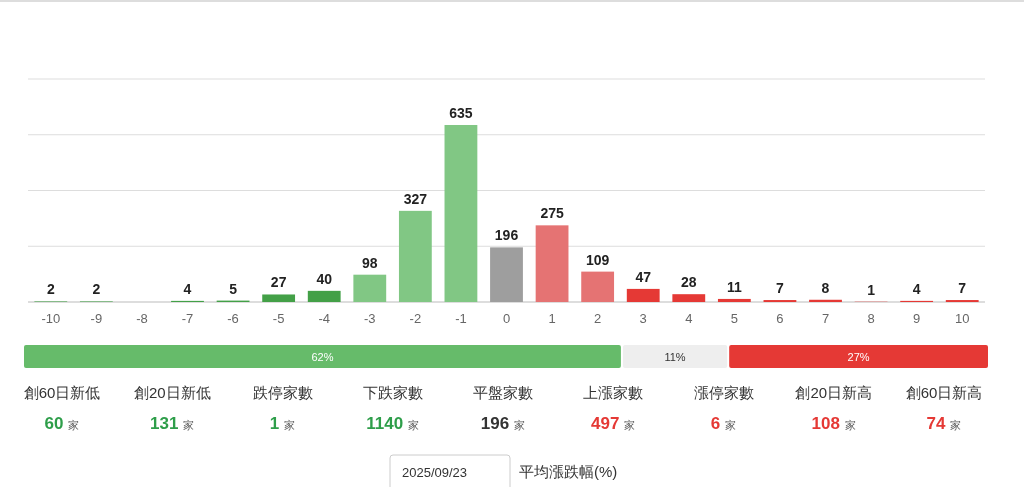 This screenshot has height=487, width=1024. Describe the element at coordinates (461, 112) in the screenshot. I see `data-label: 635` at that location.